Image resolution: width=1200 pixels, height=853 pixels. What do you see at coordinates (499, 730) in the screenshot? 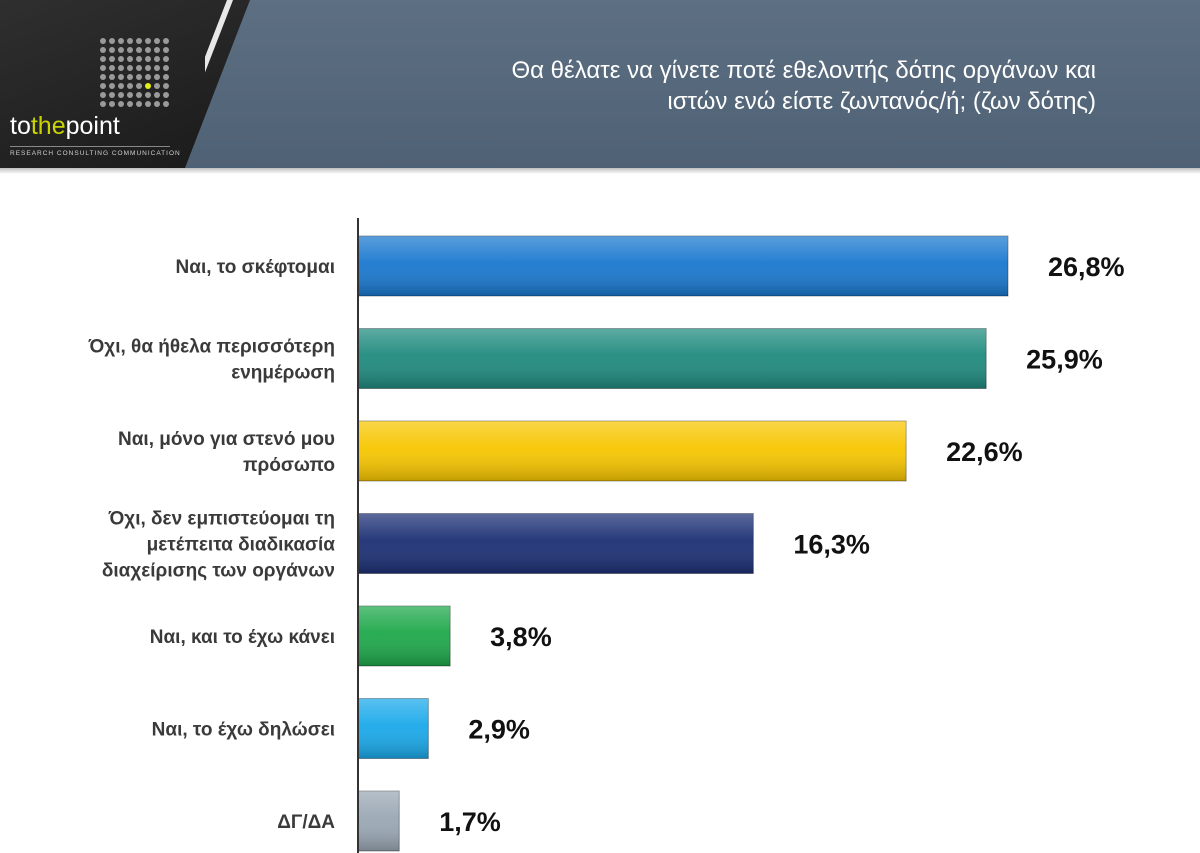
I see `value-label: 2,9%` at bounding box center [499, 730].